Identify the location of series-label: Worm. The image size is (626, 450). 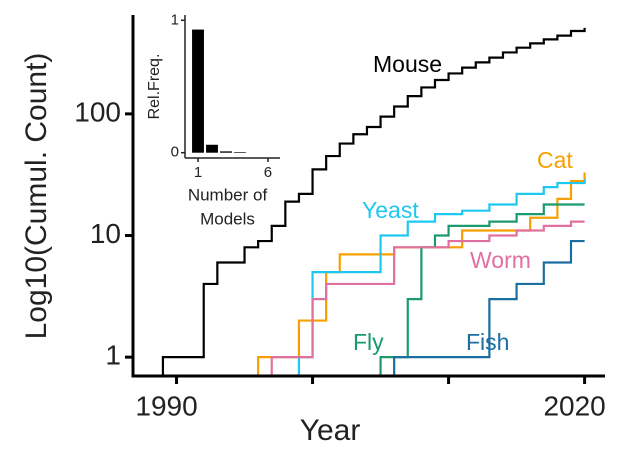
(500, 260).